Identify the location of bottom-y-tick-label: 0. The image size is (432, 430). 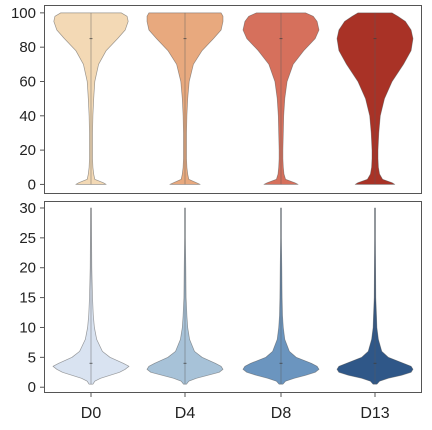
(32, 387).